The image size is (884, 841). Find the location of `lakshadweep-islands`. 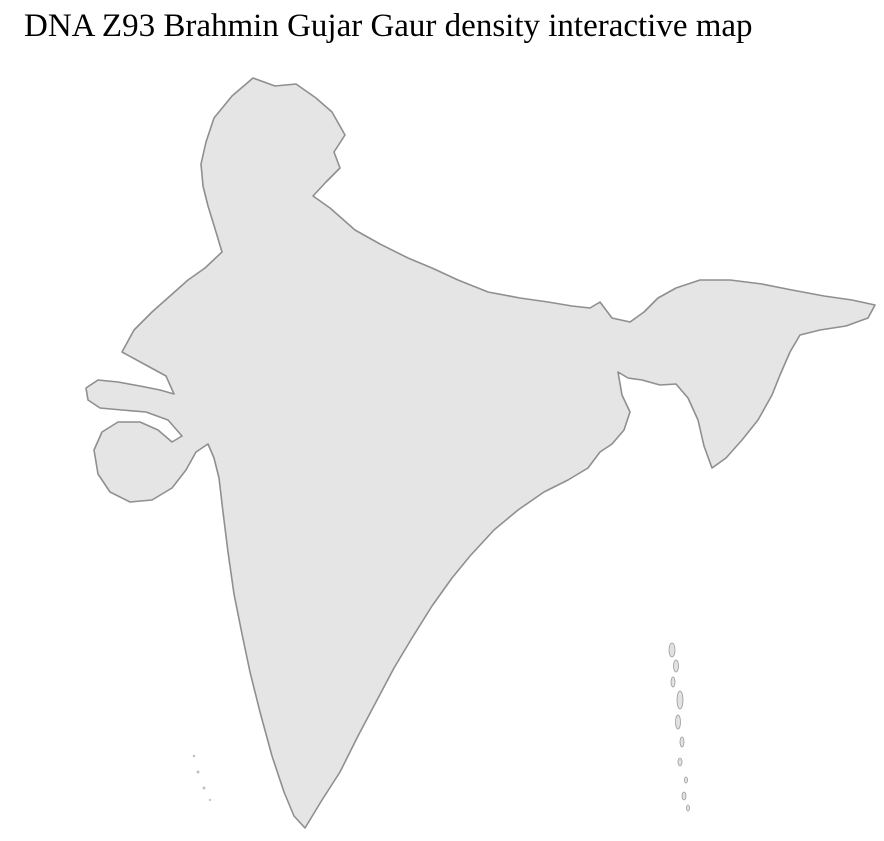

lakshadweep-islands is located at coordinates (202, 778).